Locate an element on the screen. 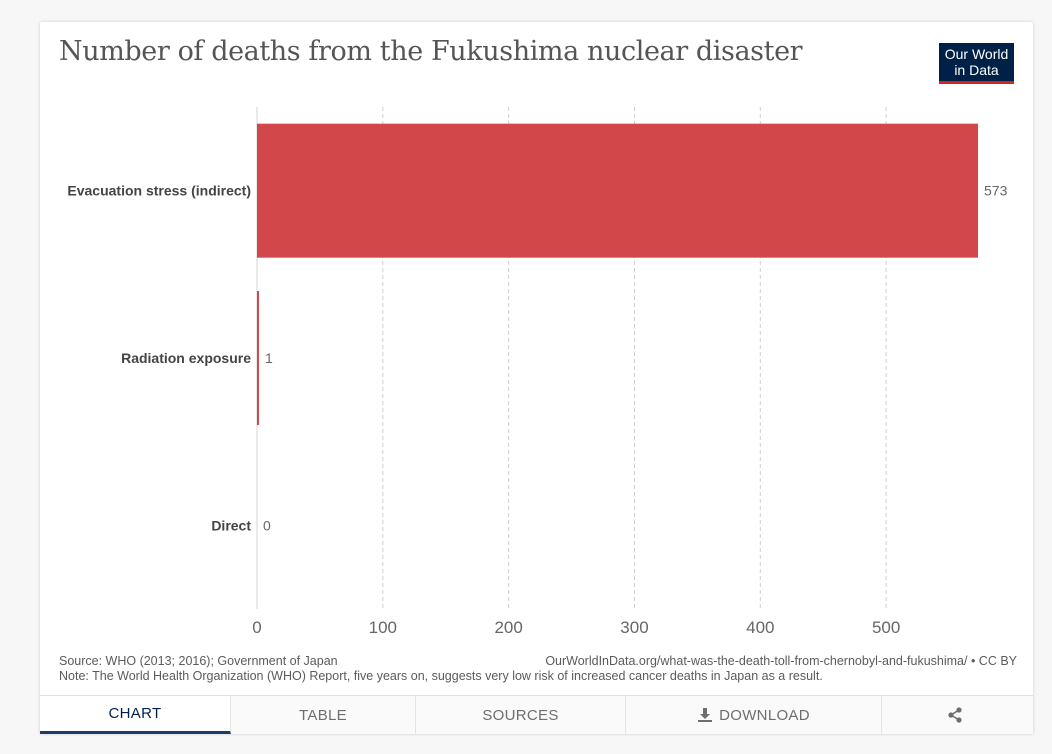  x-tick-label: 200 is located at coordinates (508, 627).